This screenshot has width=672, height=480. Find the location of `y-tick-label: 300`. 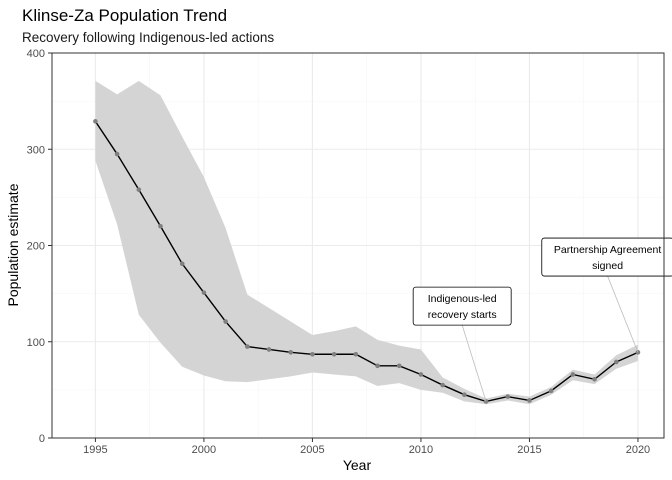

y-tick-label: 300 is located at coordinates (36, 150).